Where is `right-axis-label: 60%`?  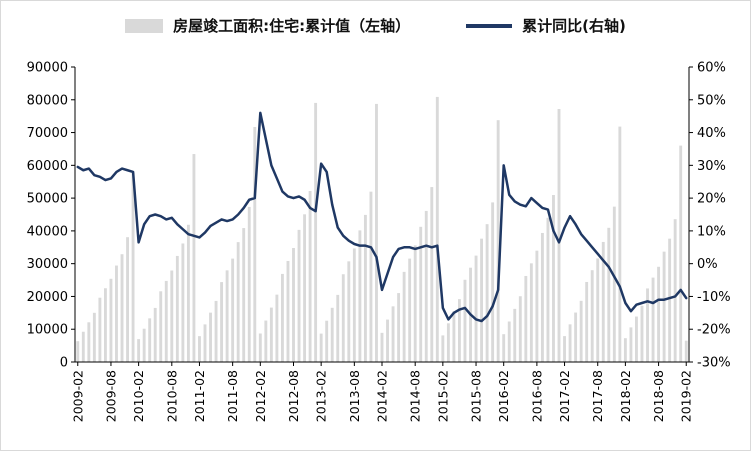 right-axis-label: 60% is located at coordinates (711, 68).